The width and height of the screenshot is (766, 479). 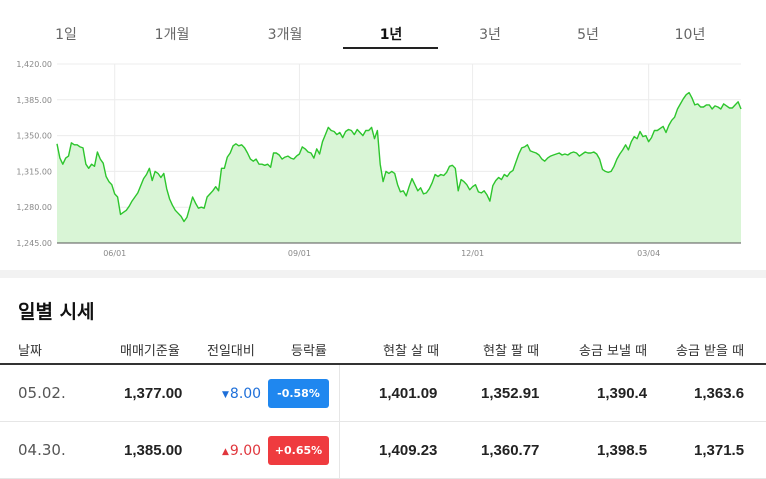 I want to click on row-base-rate: 1,385.00, so click(x=153, y=450).